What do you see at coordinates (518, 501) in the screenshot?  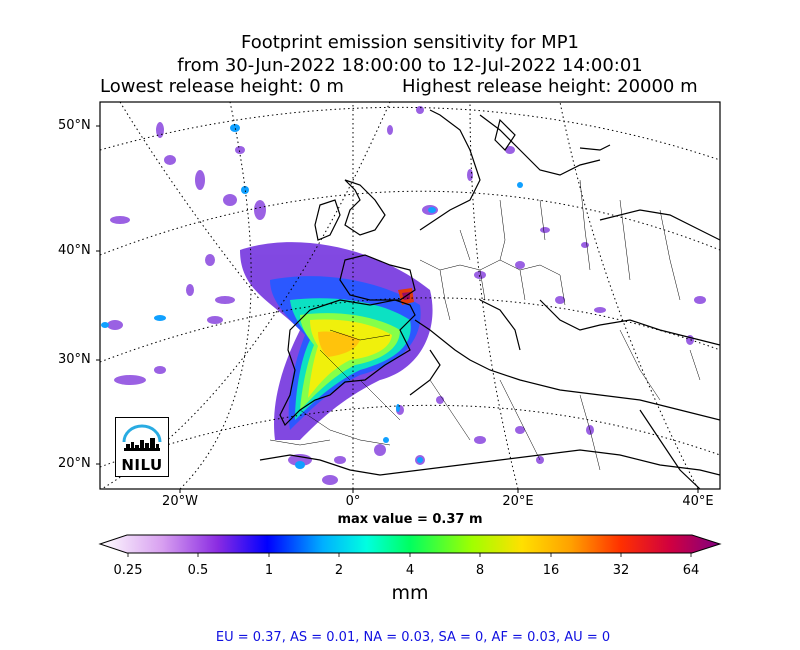 I see `lon-label-20e: 20°E` at bounding box center [518, 501].